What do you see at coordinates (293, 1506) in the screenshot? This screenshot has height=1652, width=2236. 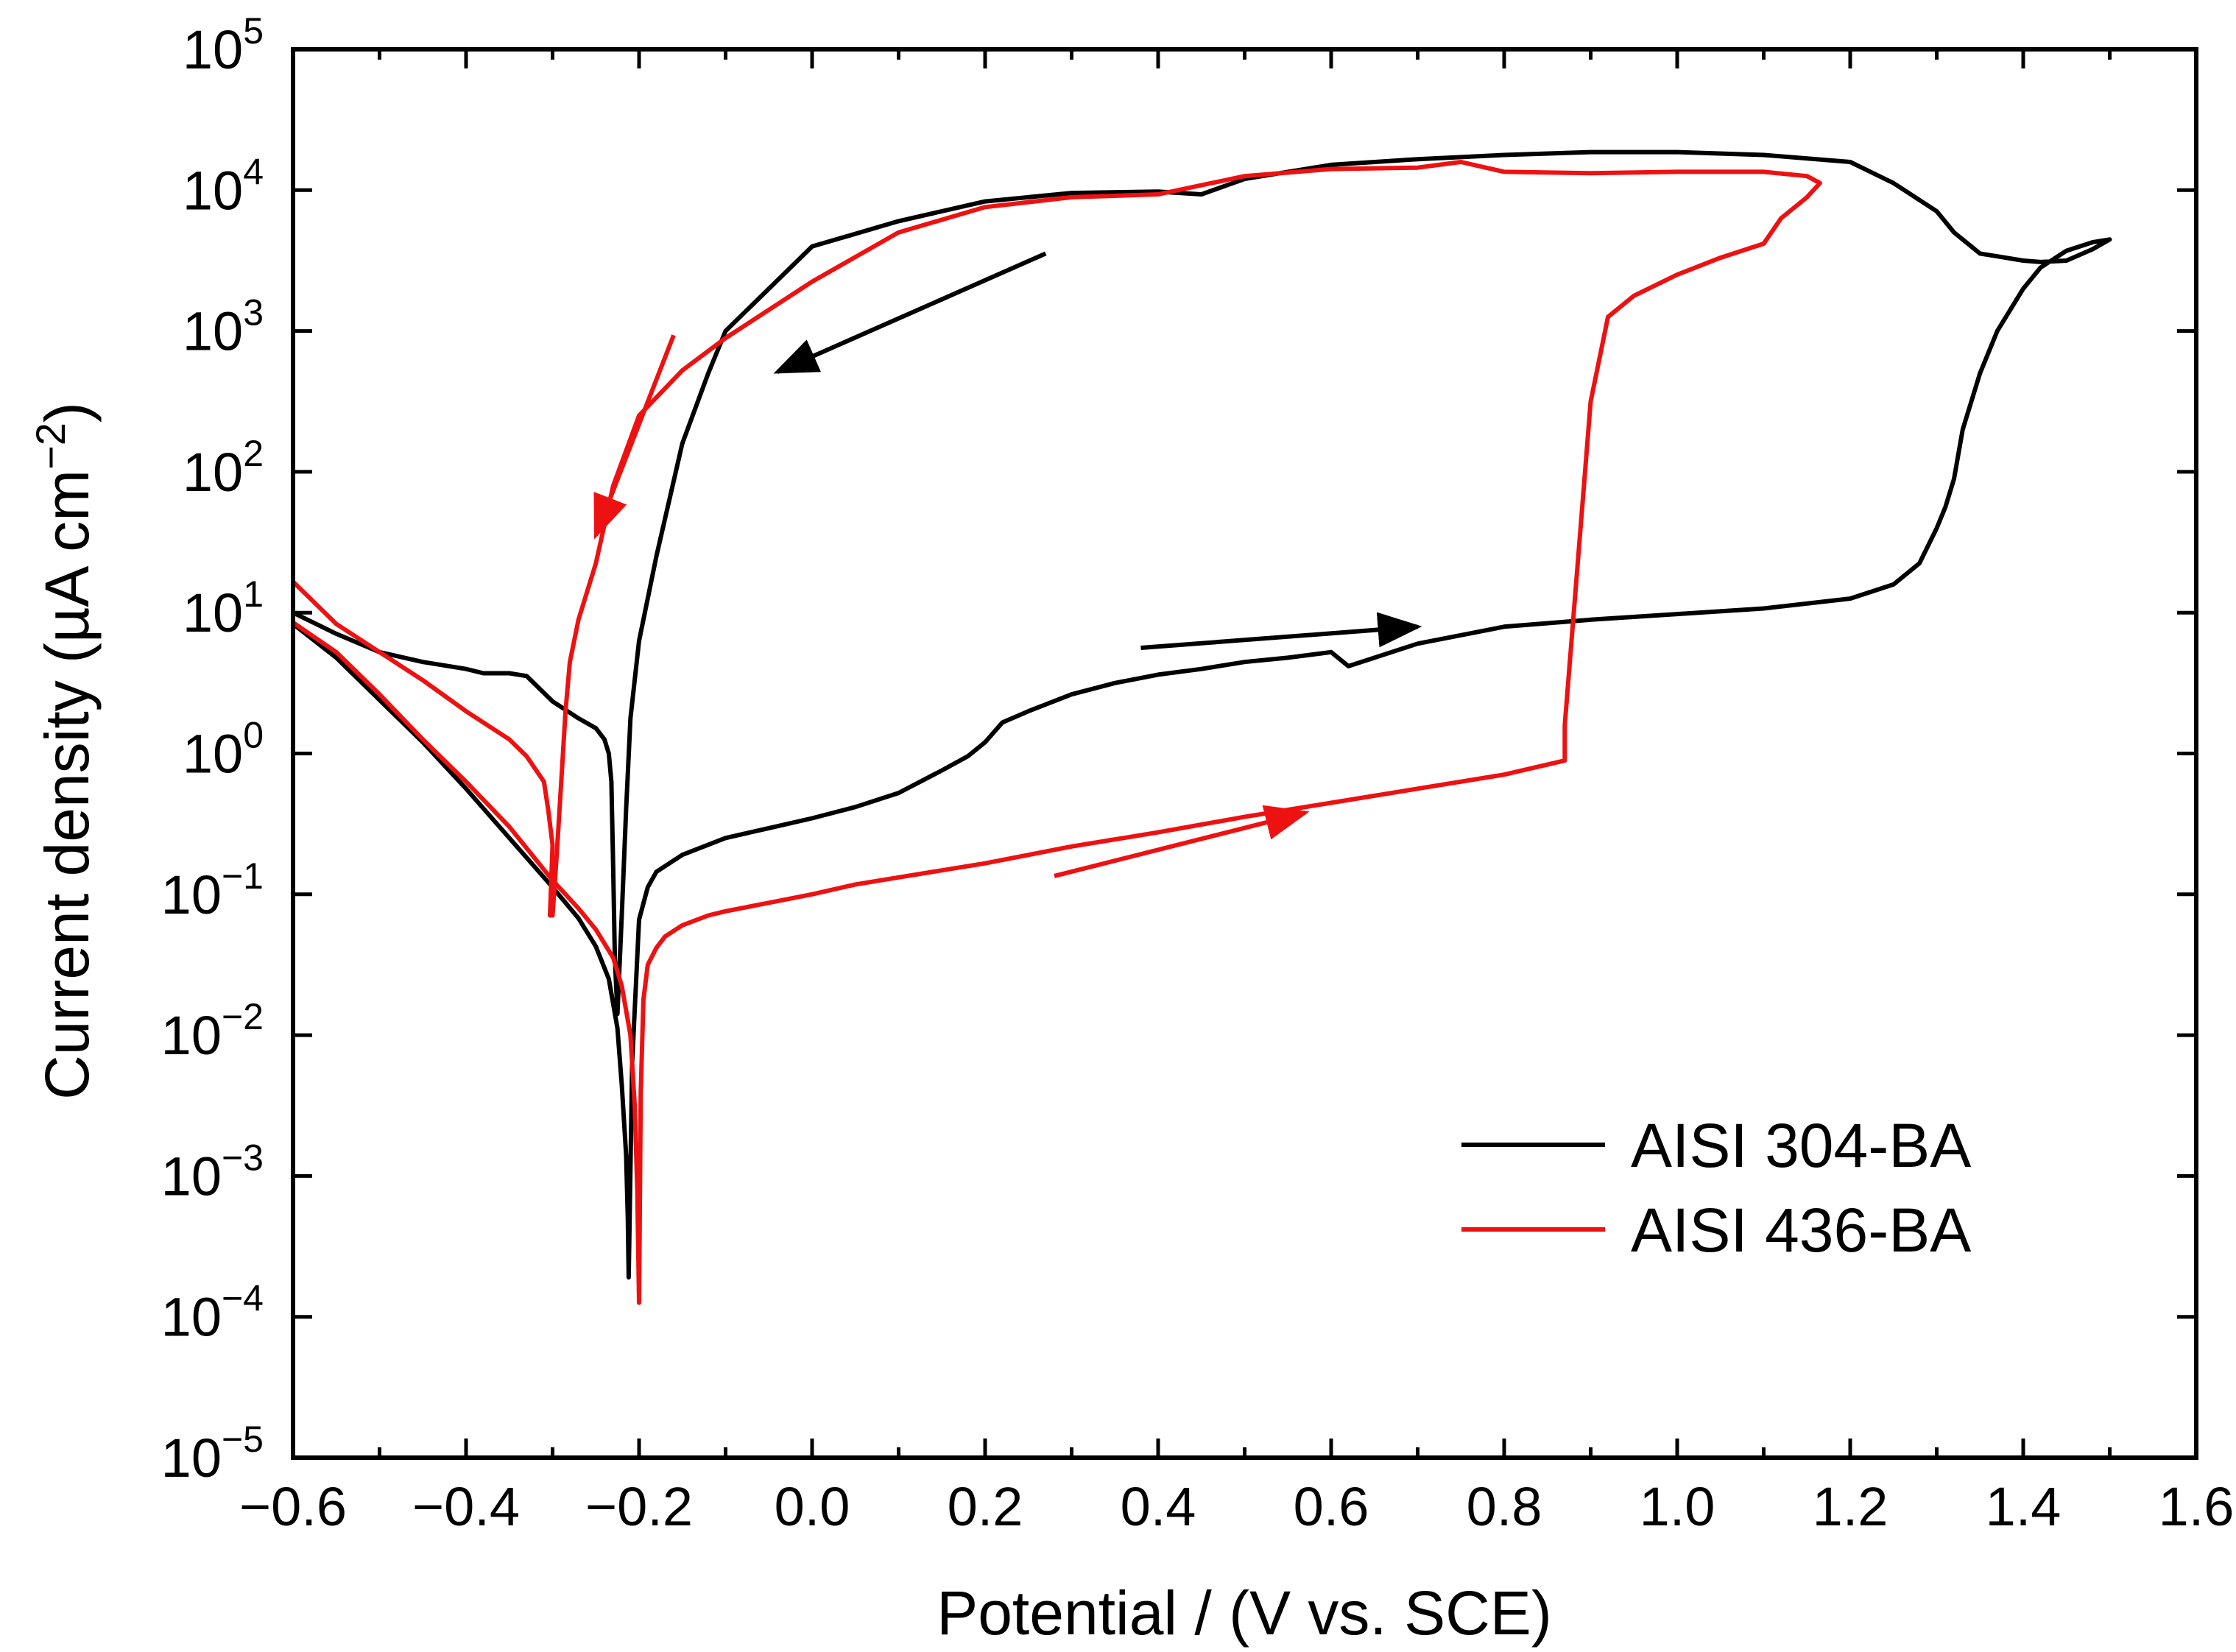 I see `x-tick-label: −0.6` at bounding box center [293, 1506].